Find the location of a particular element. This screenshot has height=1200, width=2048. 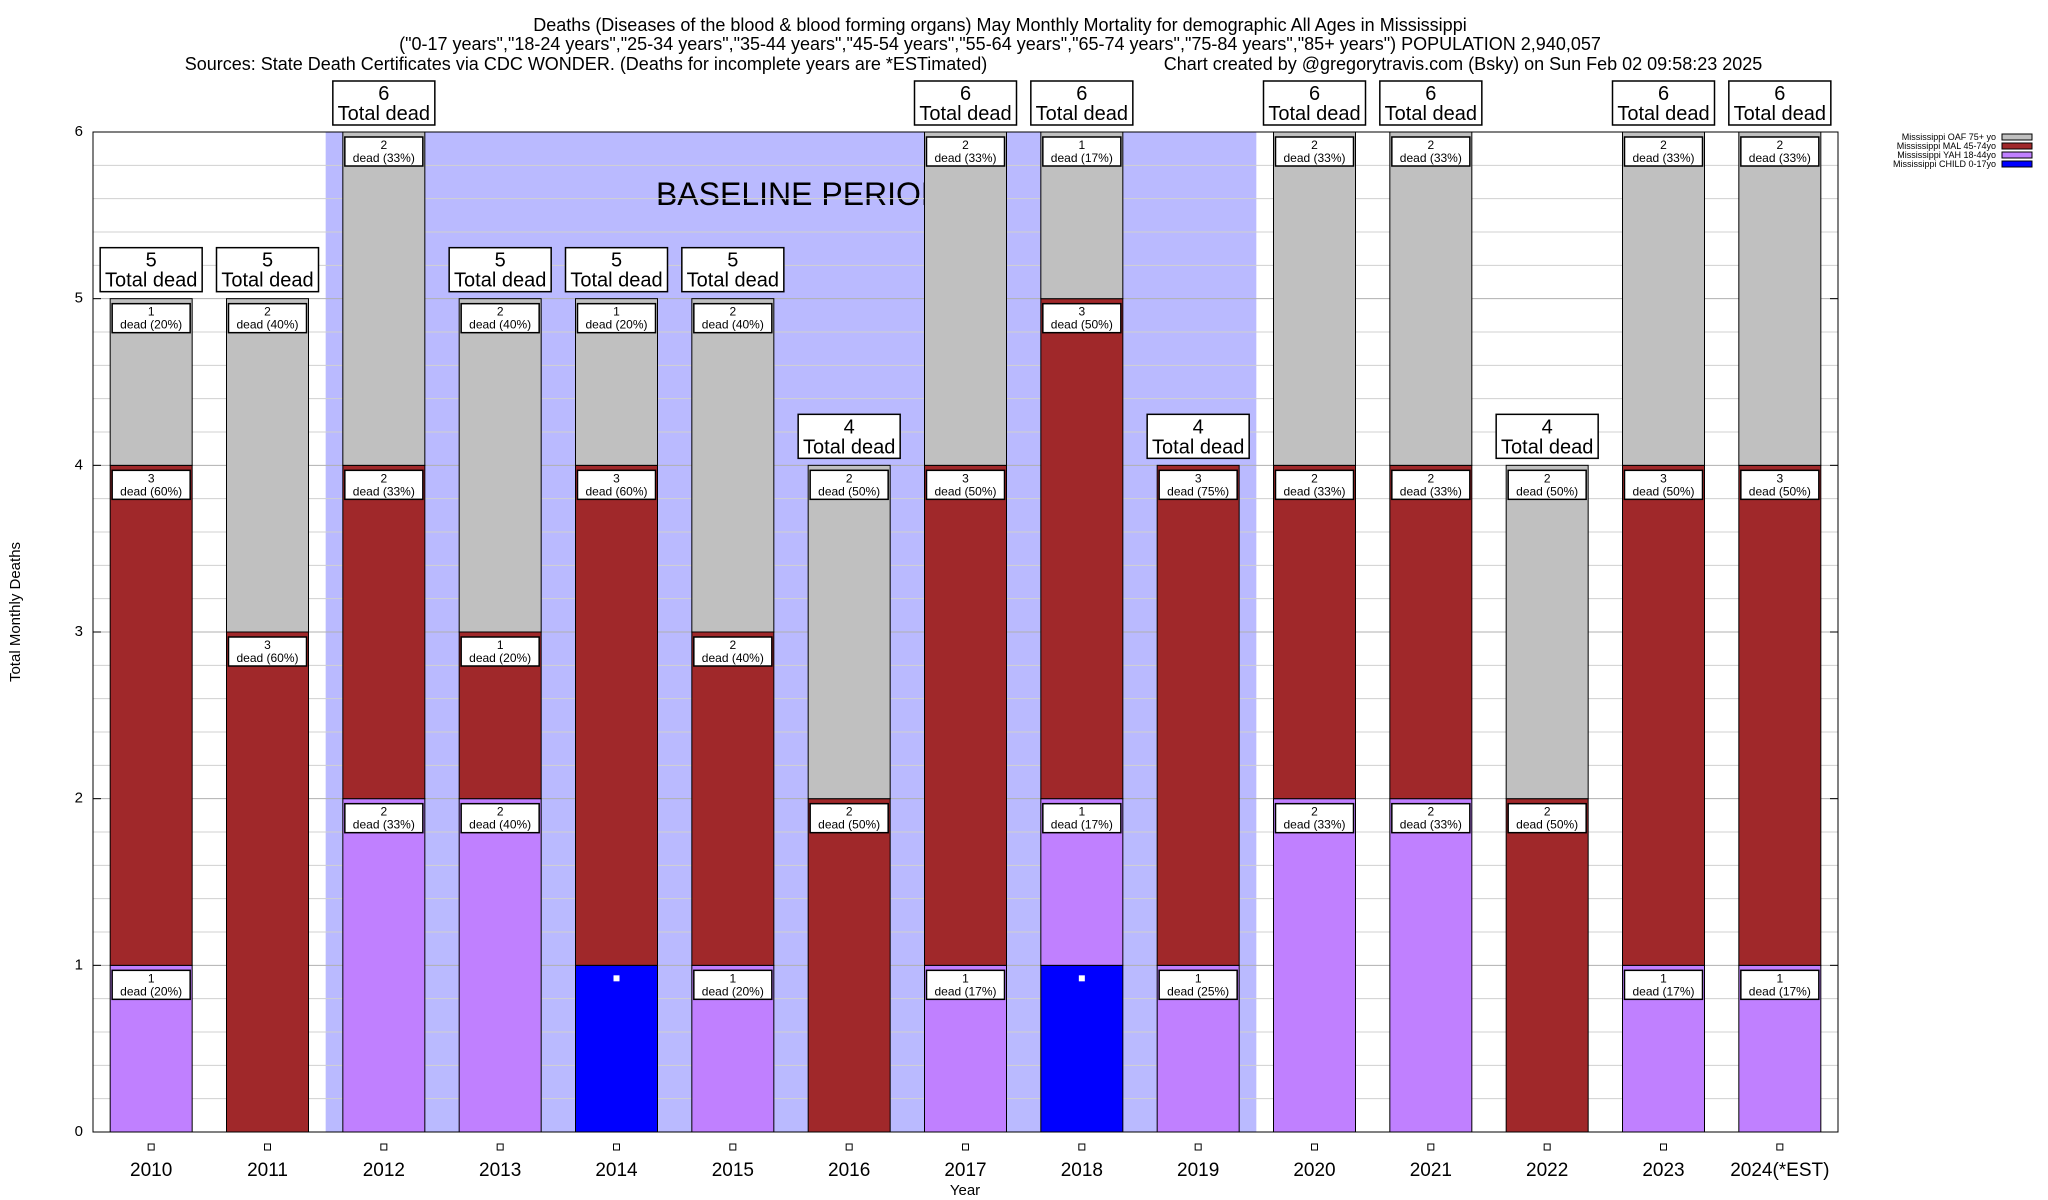

x-tick-label: 2015 is located at coordinates (733, 1170).